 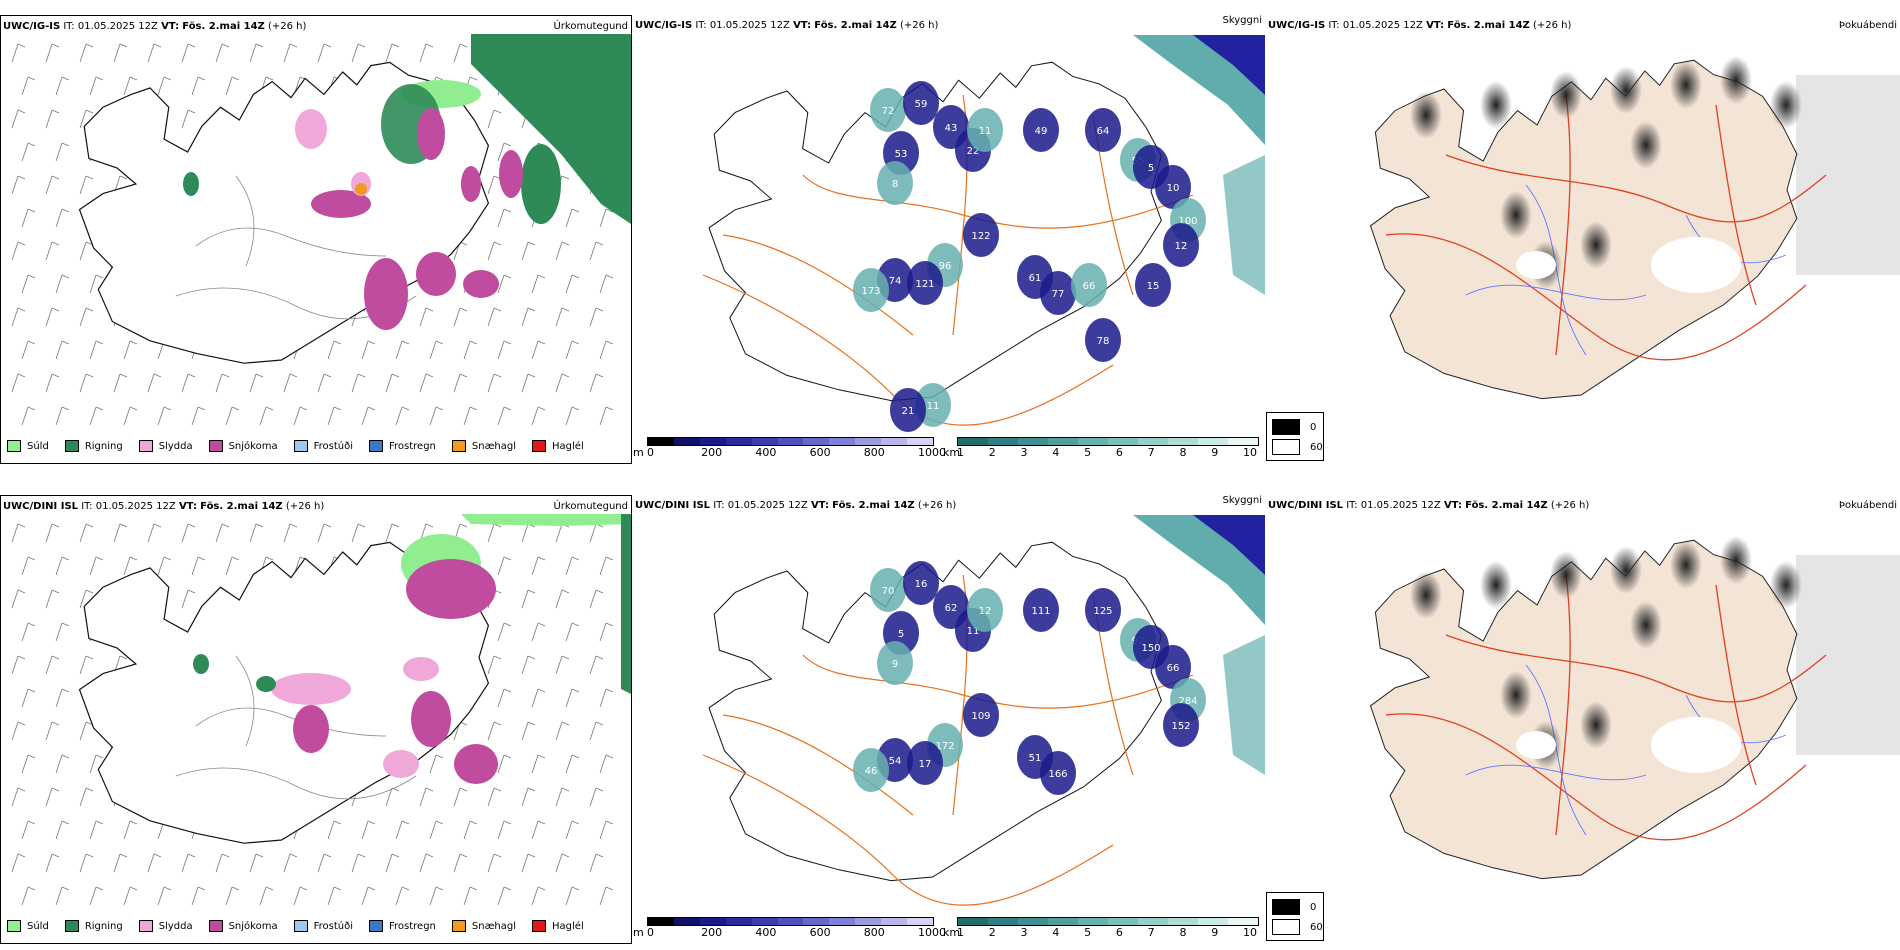 What do you see at coordinates (494, 446) in the screenshot?
I see `precip-legend-label: Snæhagl` at bounding box center [494, 446].